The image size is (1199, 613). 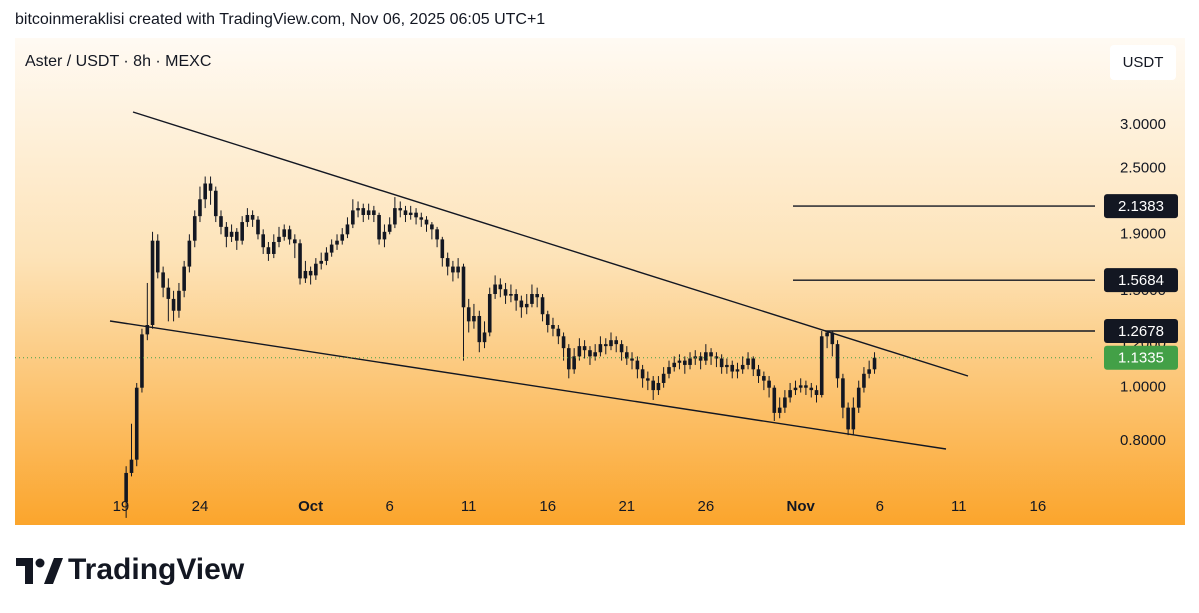 I want to click on x-tick-label: 6, so click(x=389, y=506).